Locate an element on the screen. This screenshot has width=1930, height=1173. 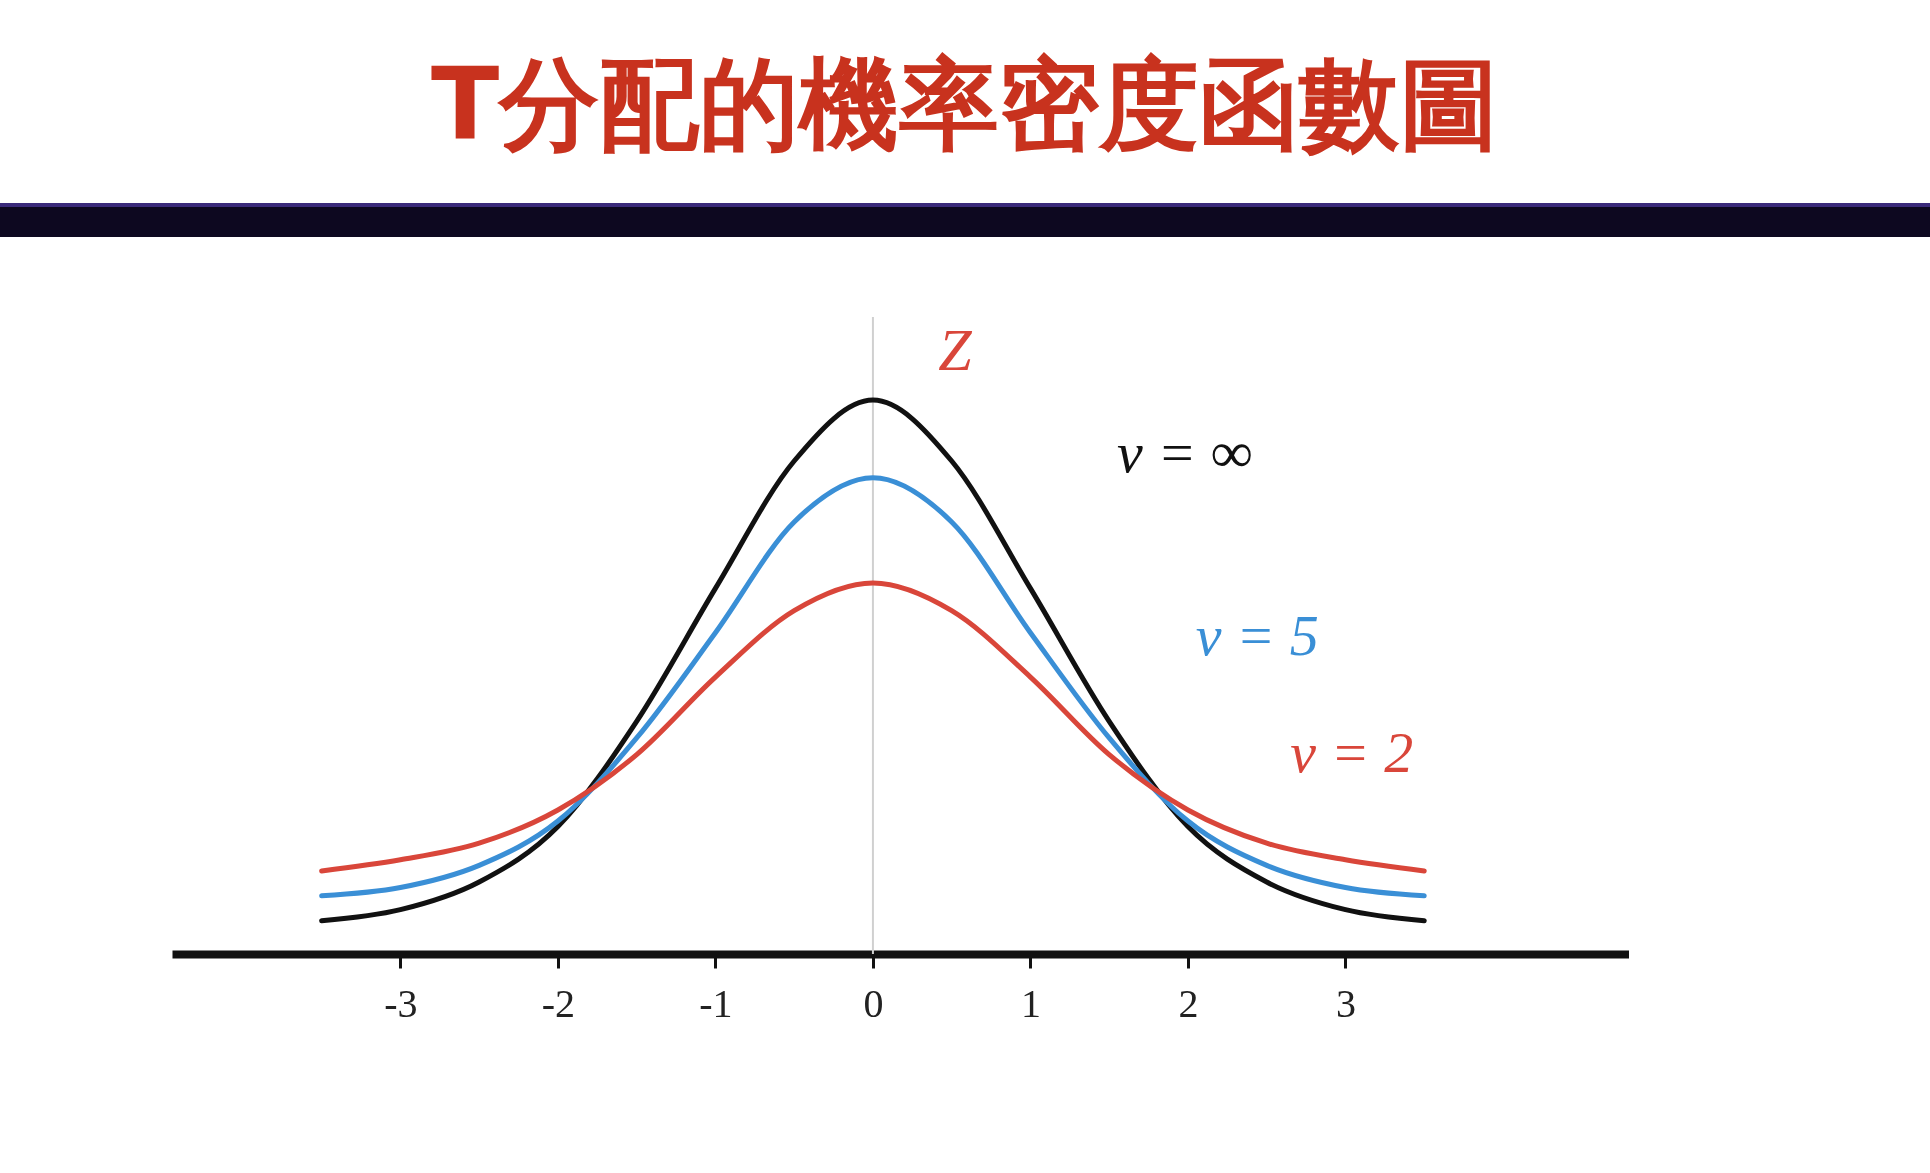
chart-title: T分配的機率密度函數圖 is located at coordinates (965, 105).